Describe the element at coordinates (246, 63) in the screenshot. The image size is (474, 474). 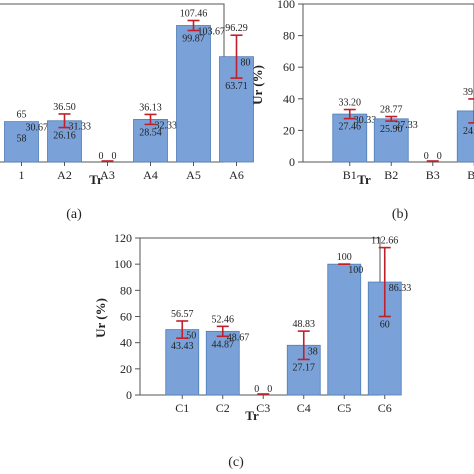
I see `data-label-value: 80` at that location.